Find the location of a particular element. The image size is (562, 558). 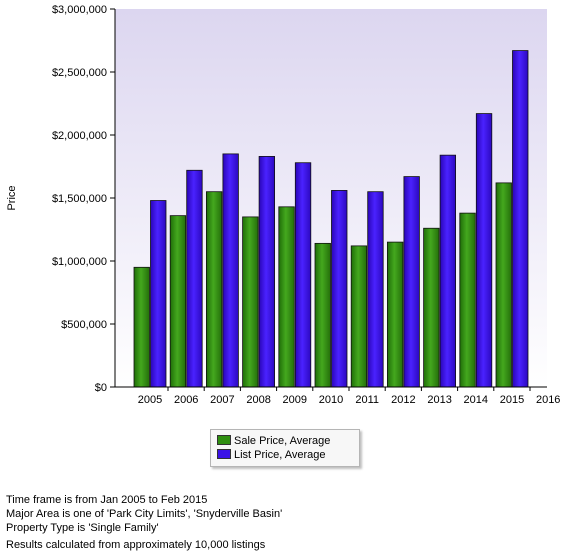

x-tick-label: 2013 is located at coordinates (439, 400).